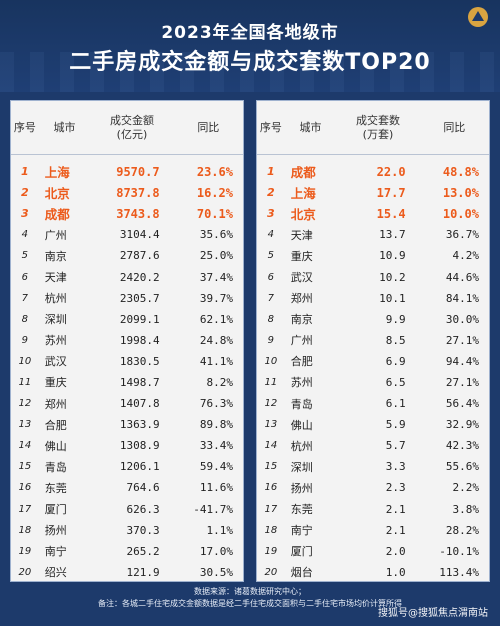 The width and height of the screenshot is (500, 626). I want to click on header-rank: 序号, so click(24, 127).